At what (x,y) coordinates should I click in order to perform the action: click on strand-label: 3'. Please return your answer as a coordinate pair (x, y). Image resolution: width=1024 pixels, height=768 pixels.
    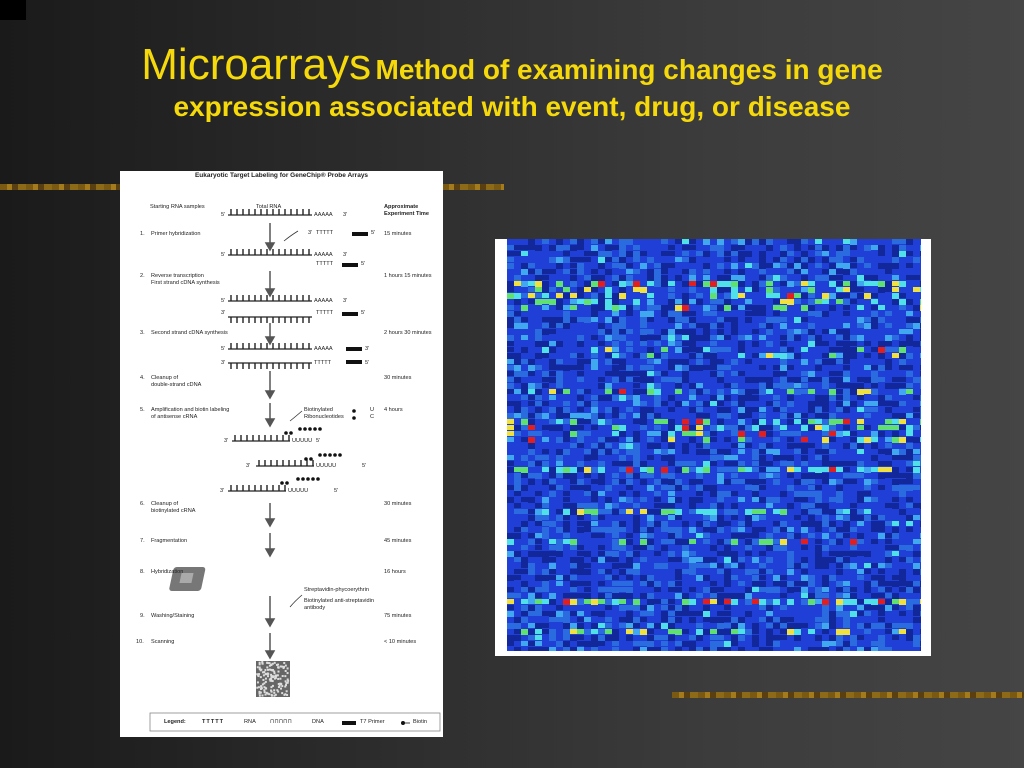
    Looking at the image, I should click on (345, 215).